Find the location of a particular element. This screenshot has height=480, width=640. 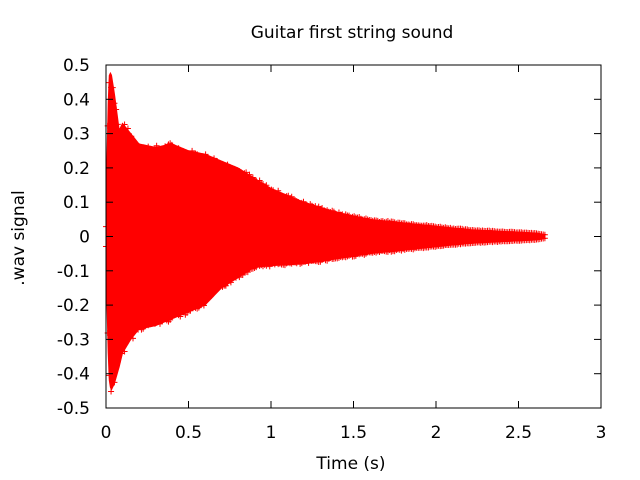

y-axis-title: .wav signal is located at coordinates (19, 237).